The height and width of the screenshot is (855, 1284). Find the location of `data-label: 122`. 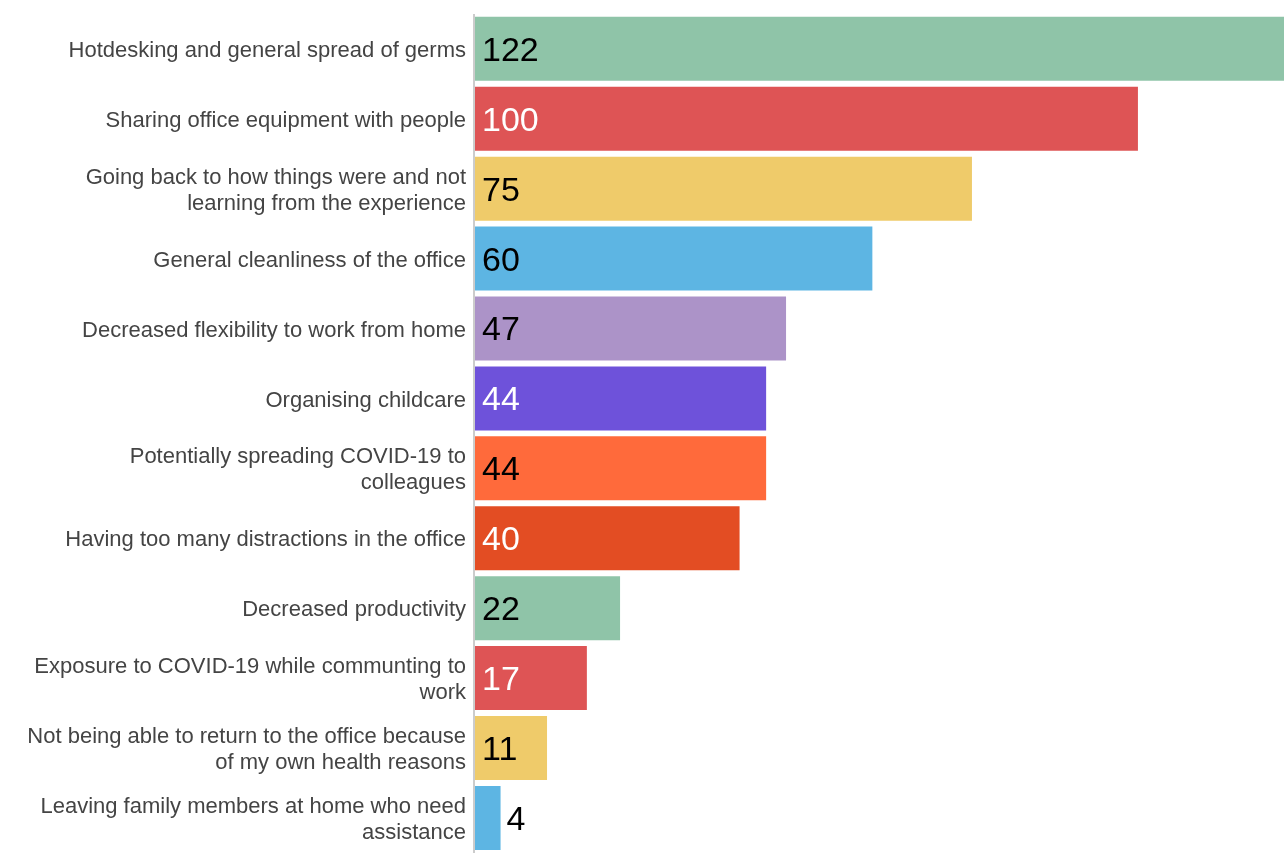

data-label: 122 is located at coordinates (510, 48).